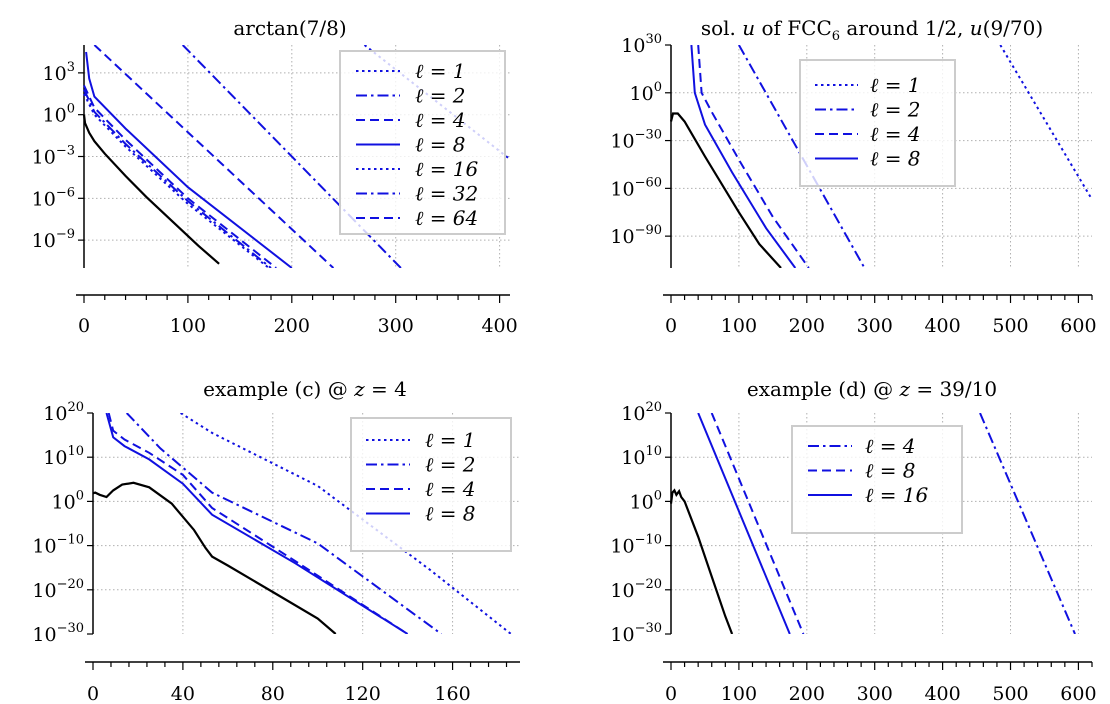  I want to click on legend: ℓ = 4ℓ = 8ℓ = 16, so click(877, 479).